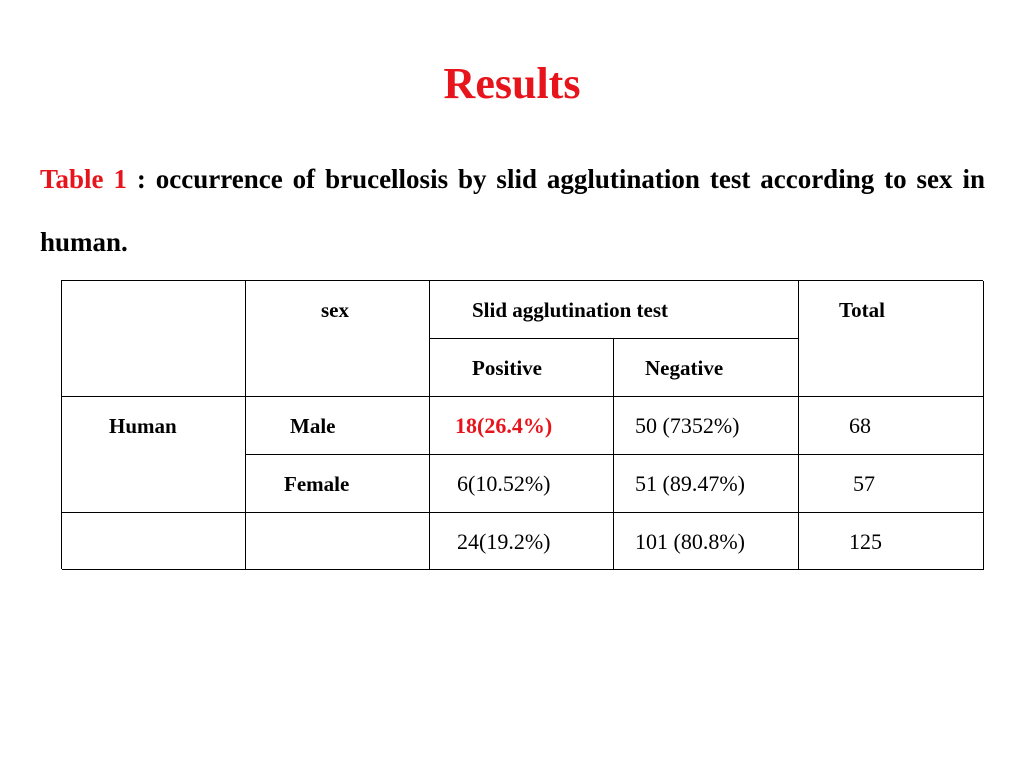 The height and width of the screenshot is (768, 1024). What do you see at coordinates (860, 425) in the screenshot?
I see `data-cell: 68` at bounding box center [860, 425].